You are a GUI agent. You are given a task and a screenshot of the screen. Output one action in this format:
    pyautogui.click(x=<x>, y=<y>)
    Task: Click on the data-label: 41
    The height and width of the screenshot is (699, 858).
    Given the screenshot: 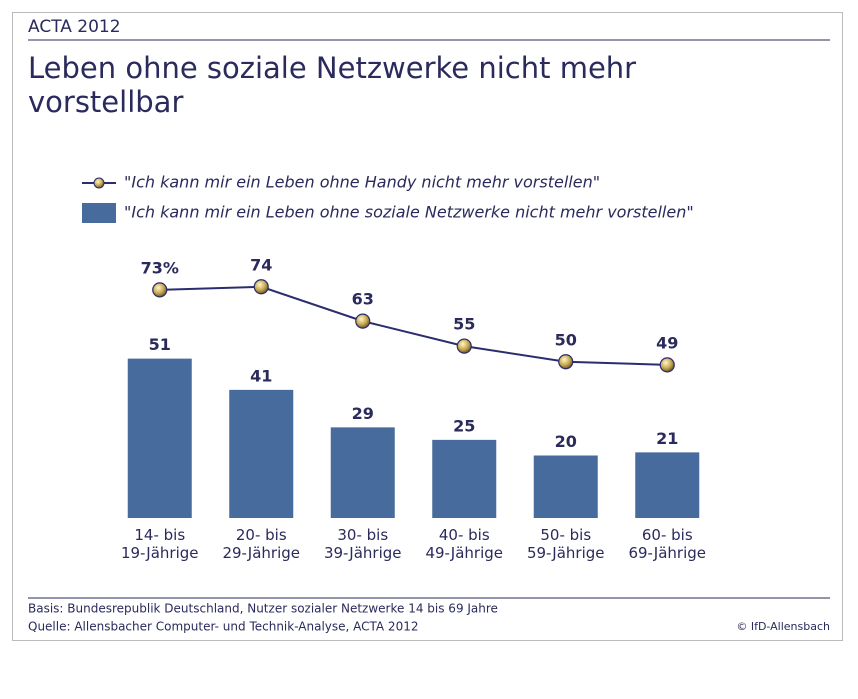 What is the action you would take?
    pyautogui.click(x=261, y=375)
    